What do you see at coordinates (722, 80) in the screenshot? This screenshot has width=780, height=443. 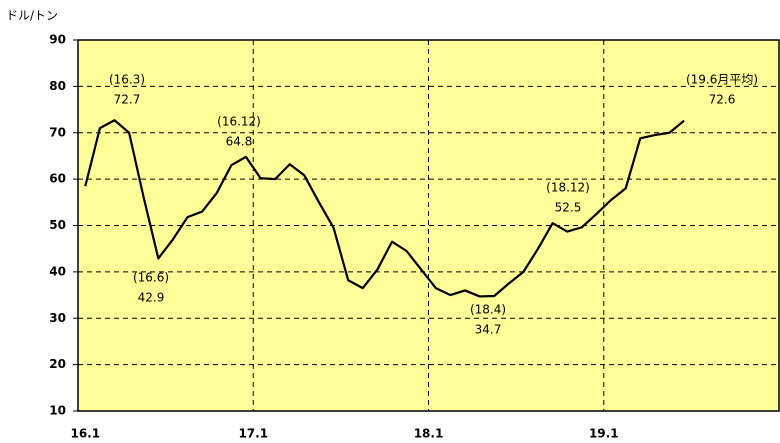 I see `annotation-period: (19.6月平均)` at bounding box center [722, 80].